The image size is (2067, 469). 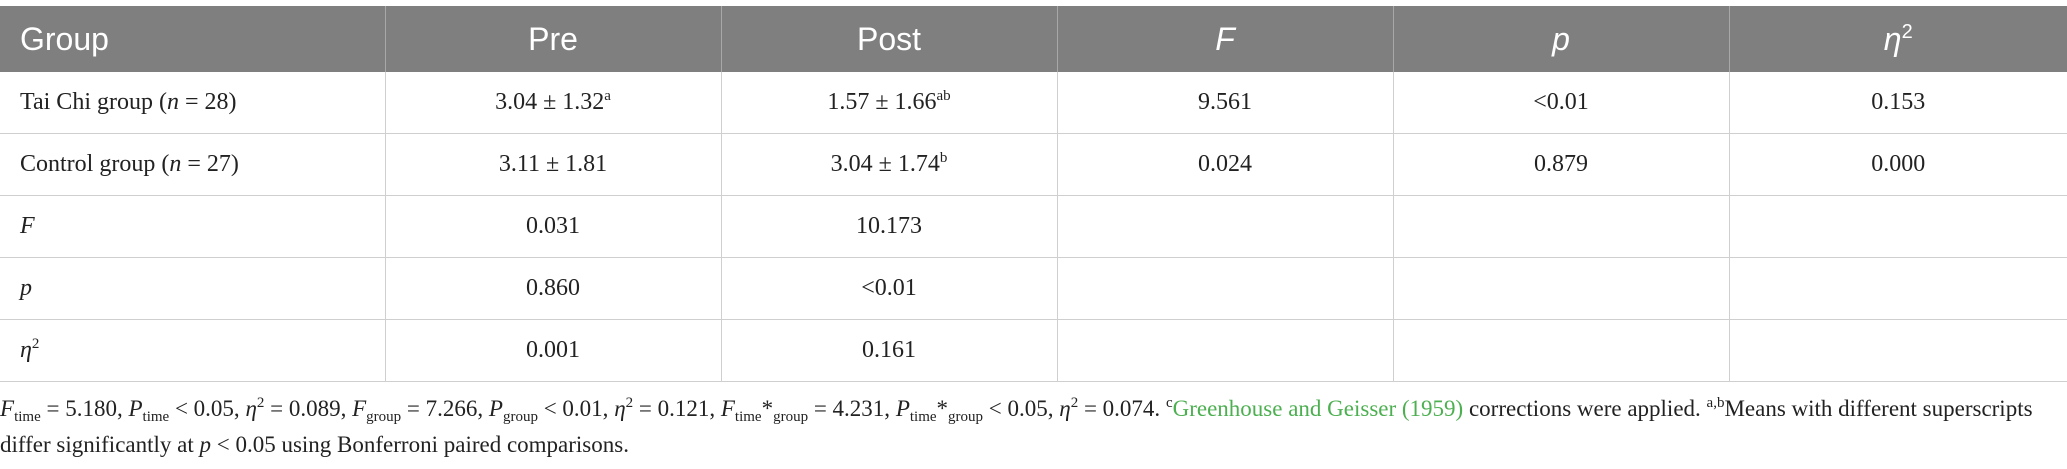 I want to click on cell-text: Tai Chi group (, so click(x=93, y=102).